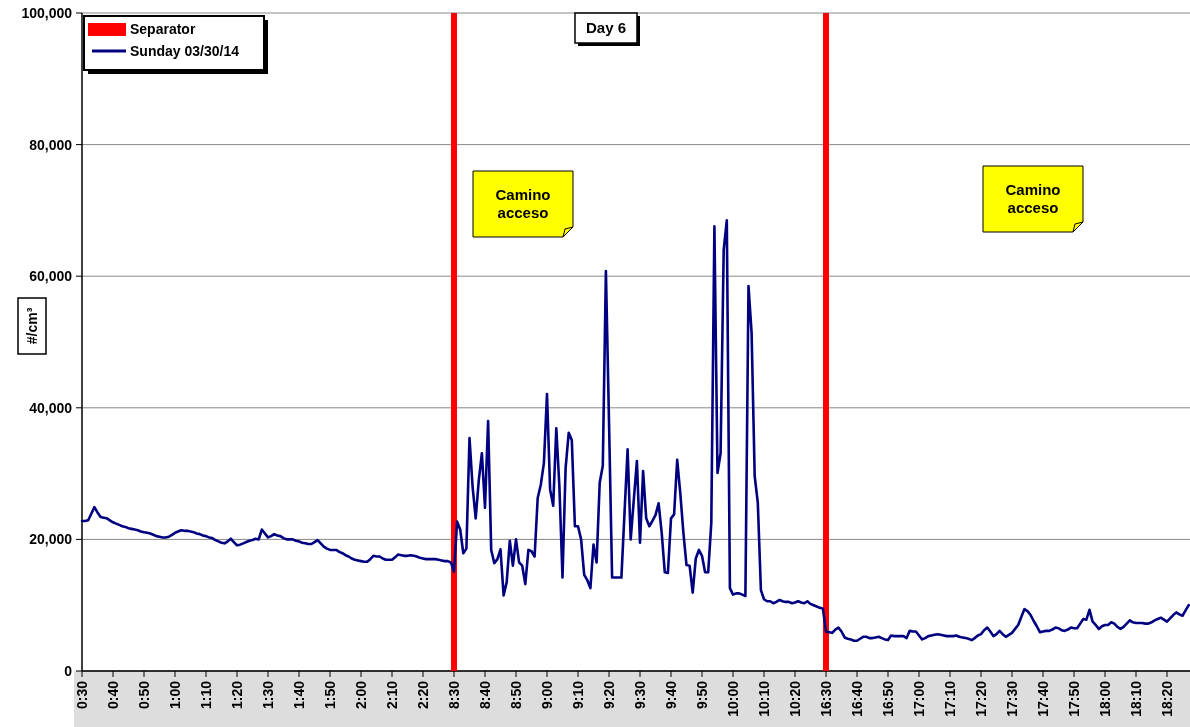 Image resolution: width=1190 pixels, height=727 pixels. Describe the element at coordinates (949, 698) in the screenshot. I see `x-tick-label: 17:10` at that location.